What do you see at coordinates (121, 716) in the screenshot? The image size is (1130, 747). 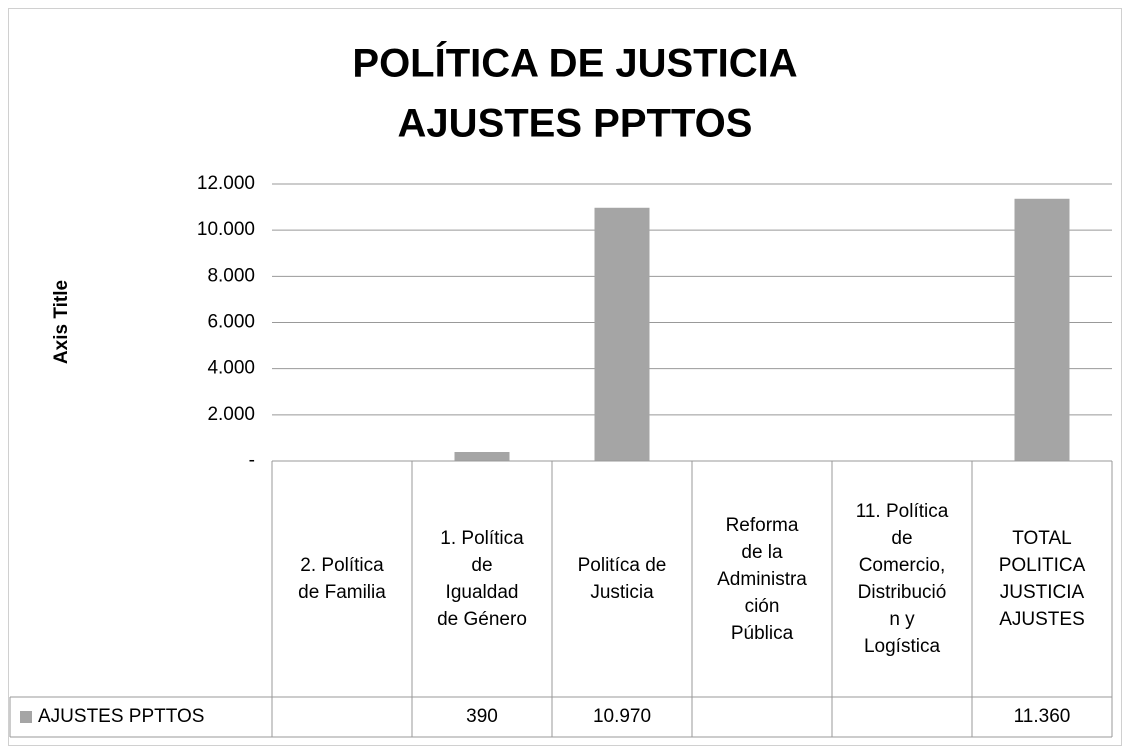 I see `legend-label: AJUSTES PPTTOS` at bounding box center [121, 716].